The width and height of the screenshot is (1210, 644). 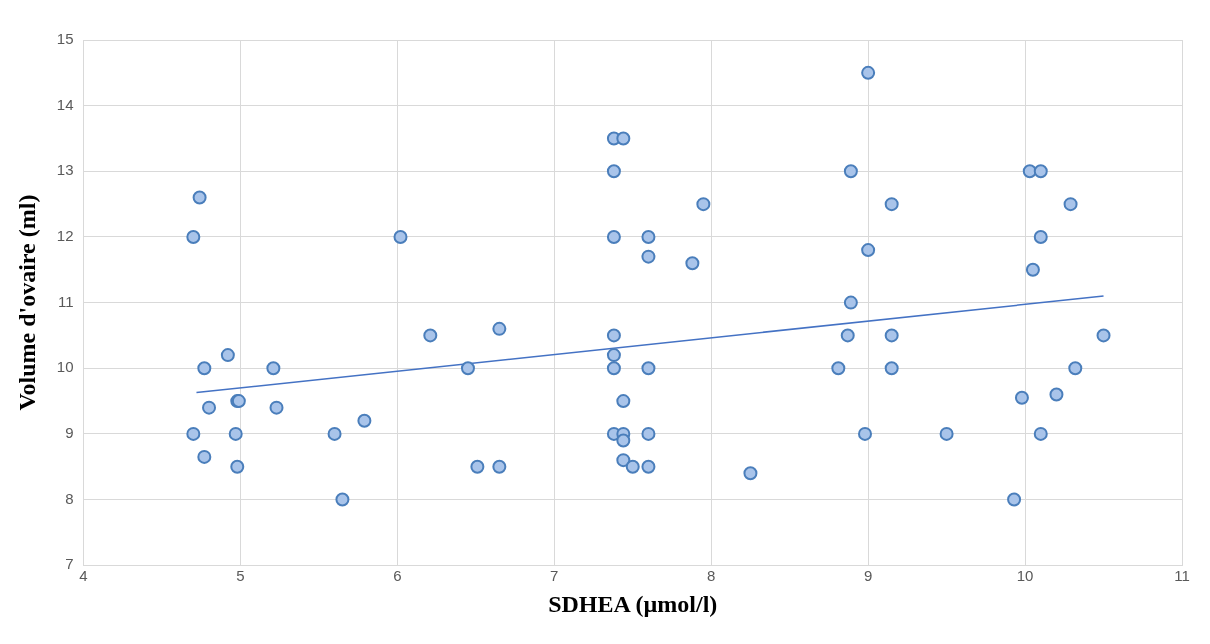 What do you see at coordinates (69, 498) in the screenshot?
I see `y-tick-label: 8` at bounding box center [69, 498].